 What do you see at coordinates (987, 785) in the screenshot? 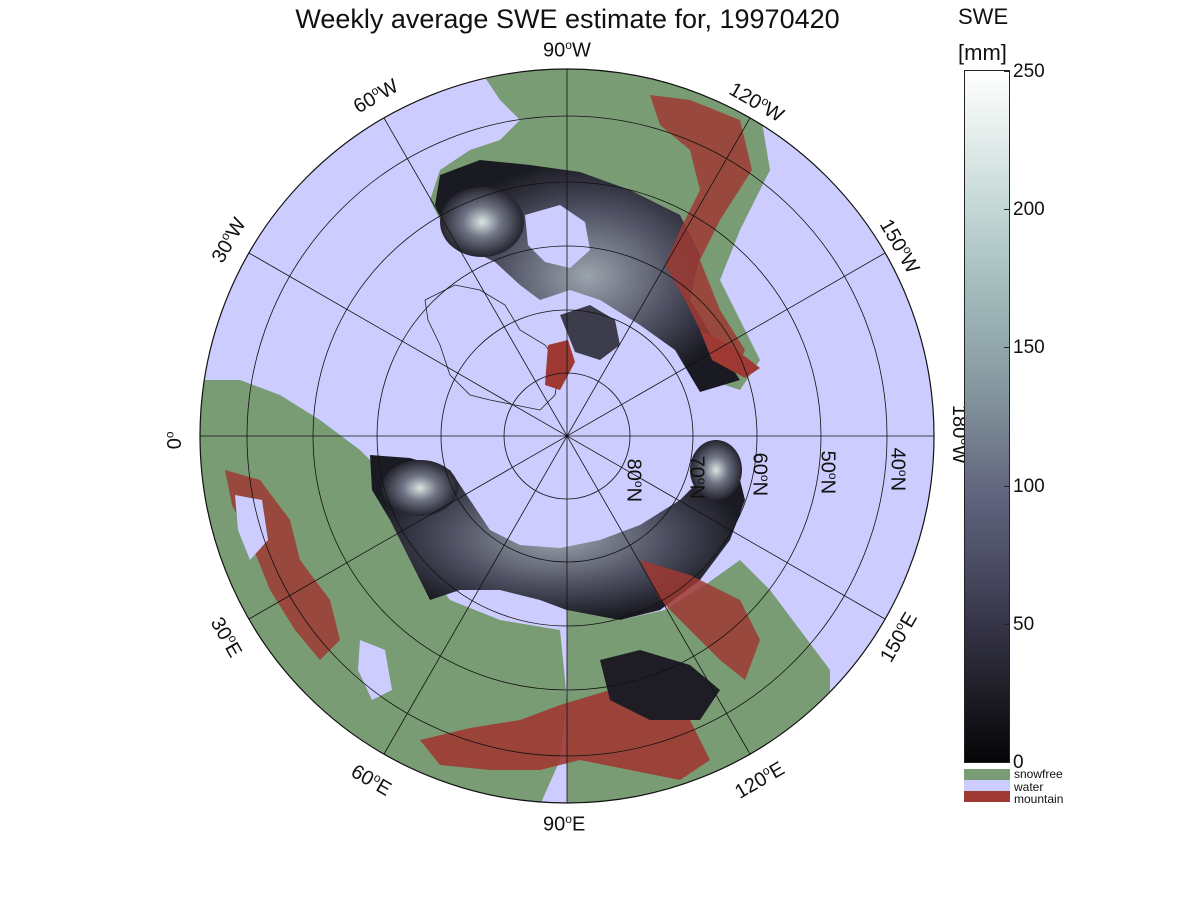
I see `legend-swatch-water` at bounding box center [987, 785].